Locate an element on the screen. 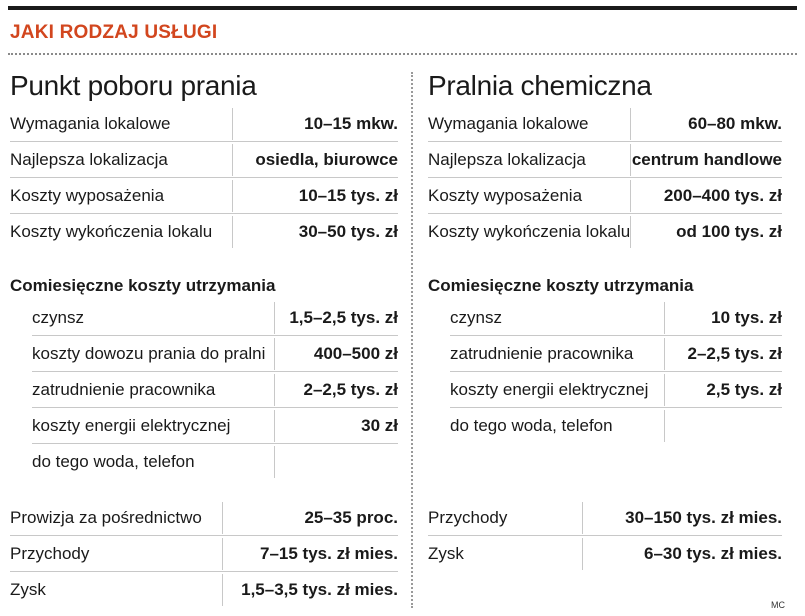 Image resolution: width=805 pixels, height=616 pixels. top-rule is located at coordinates (402, 8).